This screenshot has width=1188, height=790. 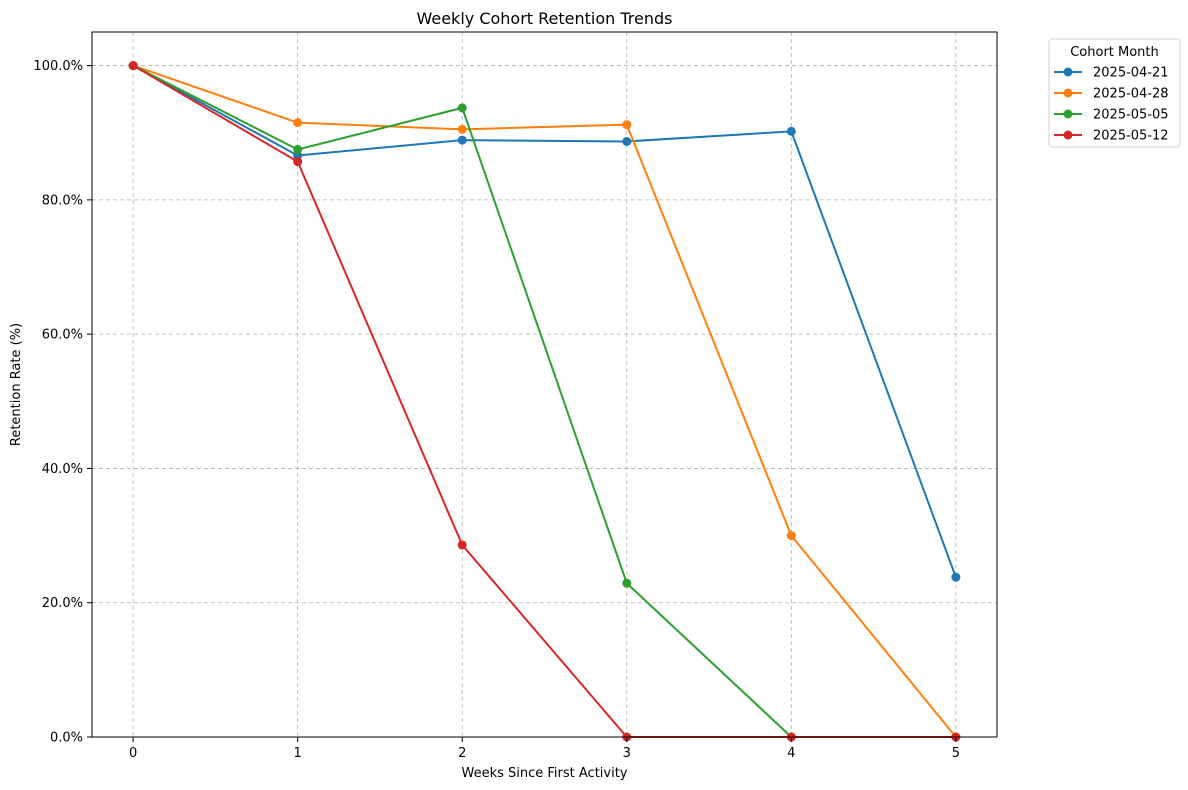 I want to click on x-tick-label: 3, so click(x=627, y=753).